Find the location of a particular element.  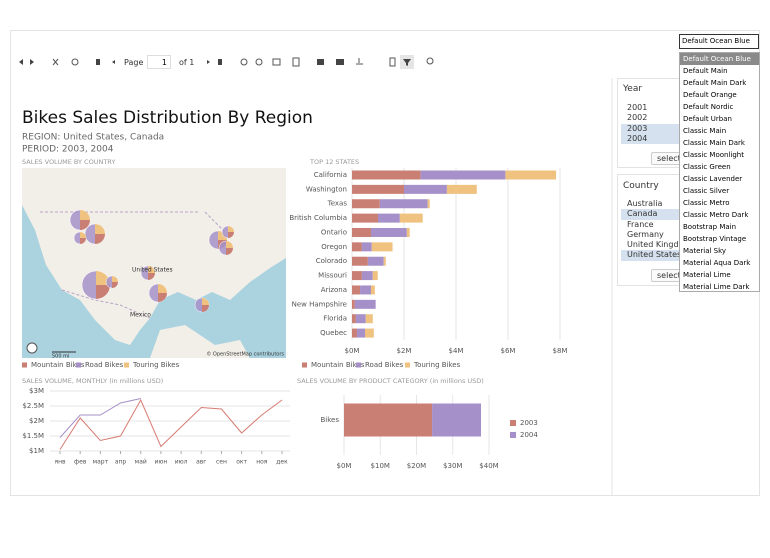

x-tick-label: апр is located at coordinates (121, 462).